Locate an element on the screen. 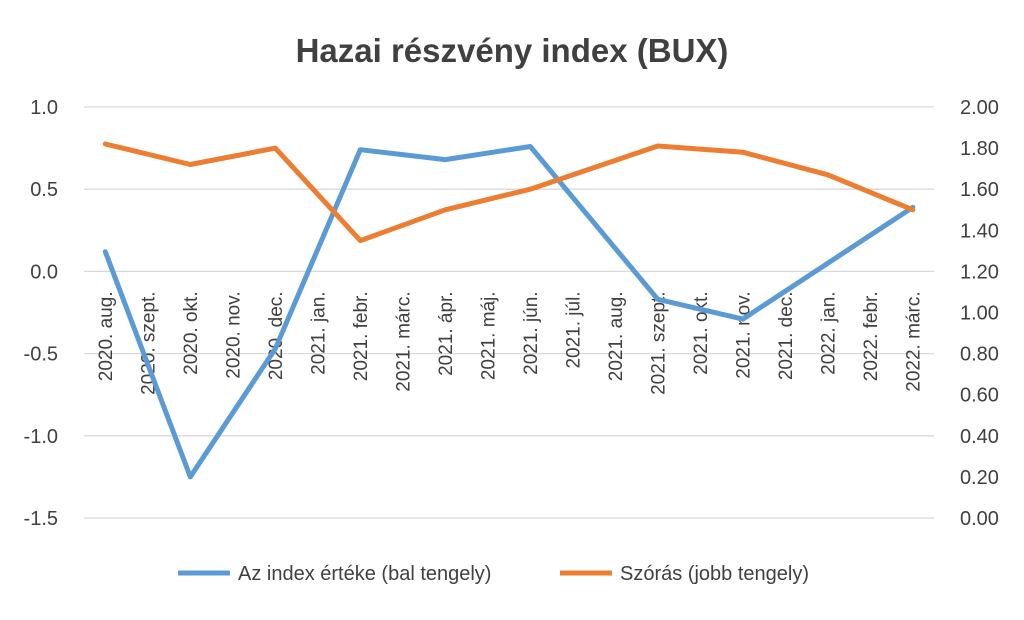 The height and width of the screenshot is (620, 1024). x-tick-label: 2021. aug. is located at coordinates (616, 336).